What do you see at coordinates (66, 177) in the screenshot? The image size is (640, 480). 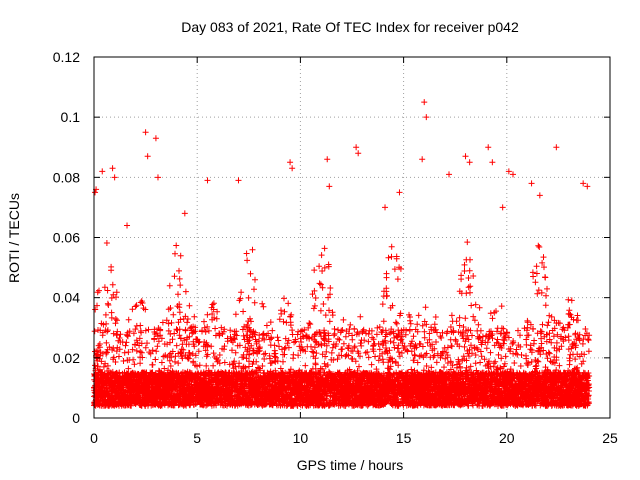 I see `y-tick-label: 0.08` at bounding box center [66, 177].